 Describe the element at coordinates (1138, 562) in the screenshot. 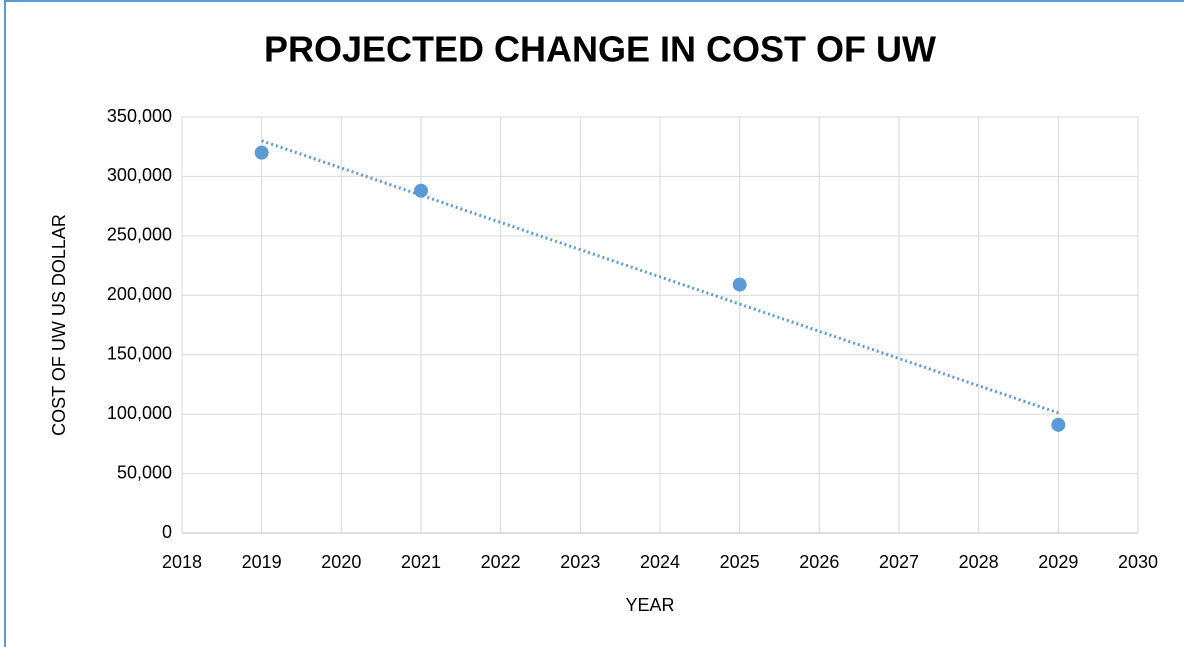

I see `x-tick-label: 2030` at that location.